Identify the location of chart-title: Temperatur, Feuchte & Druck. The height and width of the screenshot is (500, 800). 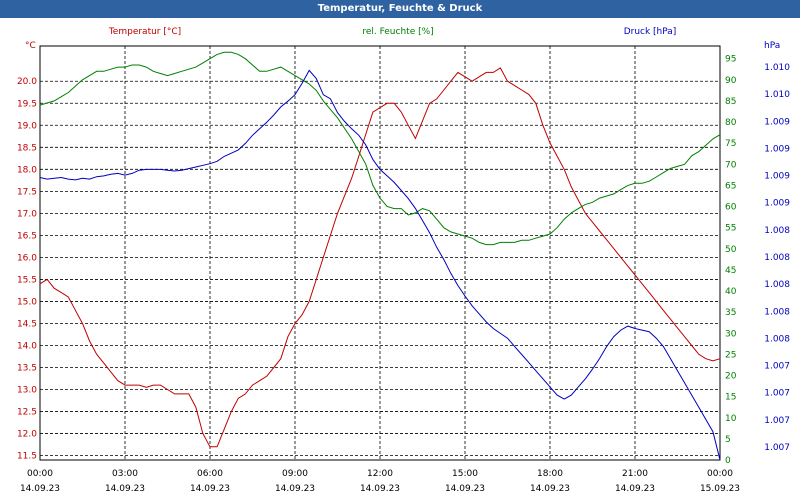
(400, 9).